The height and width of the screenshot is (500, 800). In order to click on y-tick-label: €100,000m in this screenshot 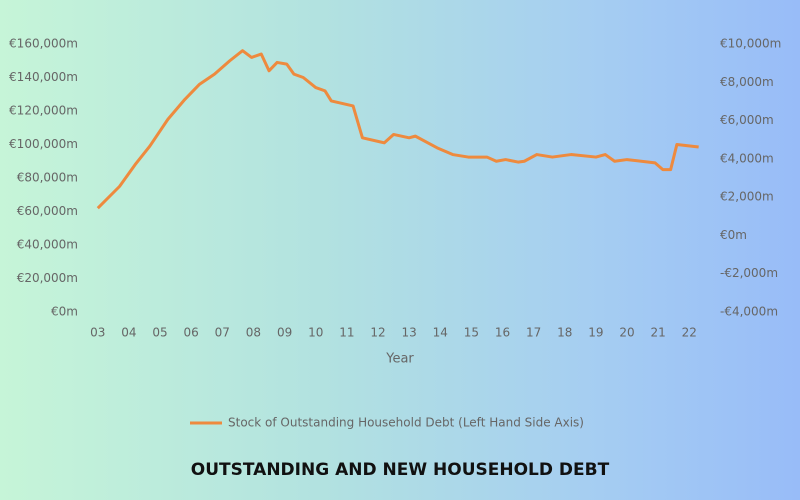, I will do `click(43, 144)`.